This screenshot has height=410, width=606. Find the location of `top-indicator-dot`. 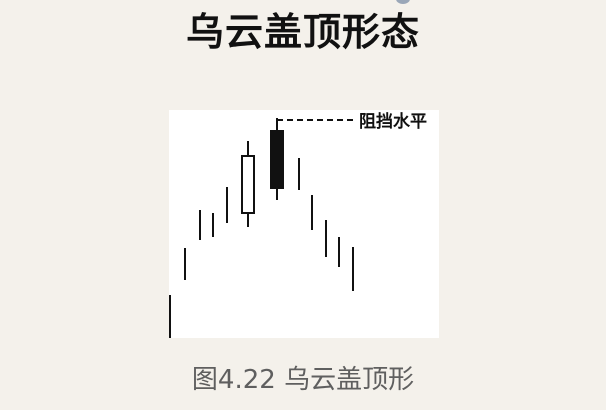

top-indicator-dot is located at coordinates (403, 2).